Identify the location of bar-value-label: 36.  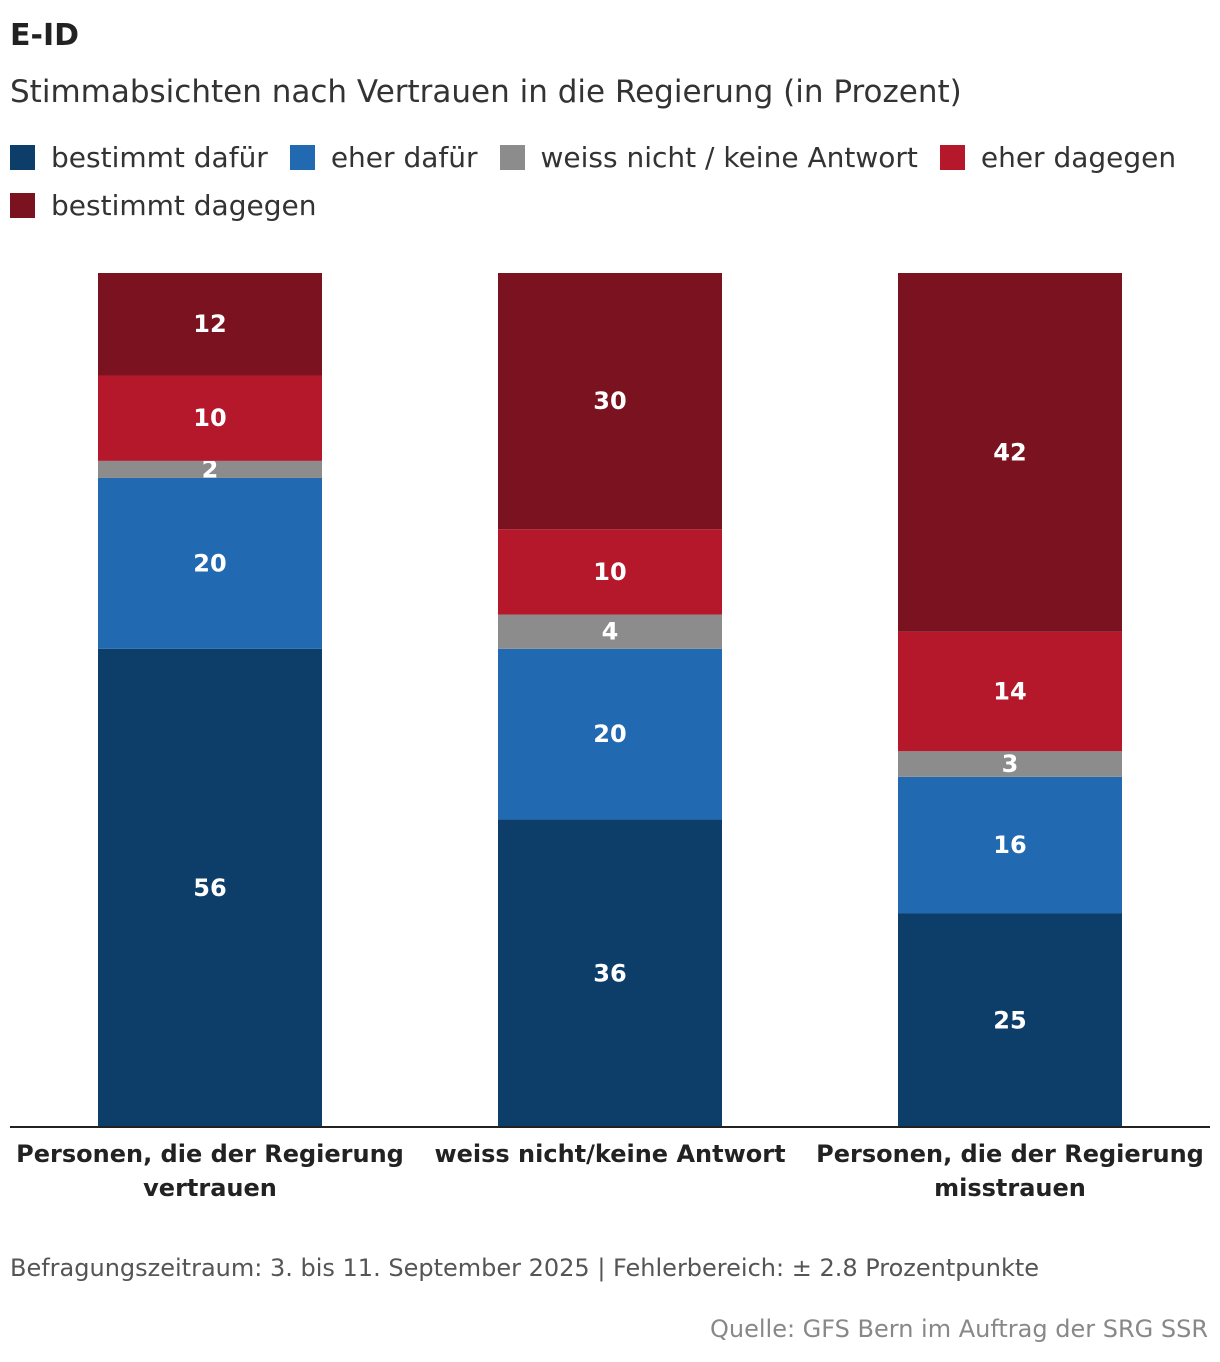
(609, 973).